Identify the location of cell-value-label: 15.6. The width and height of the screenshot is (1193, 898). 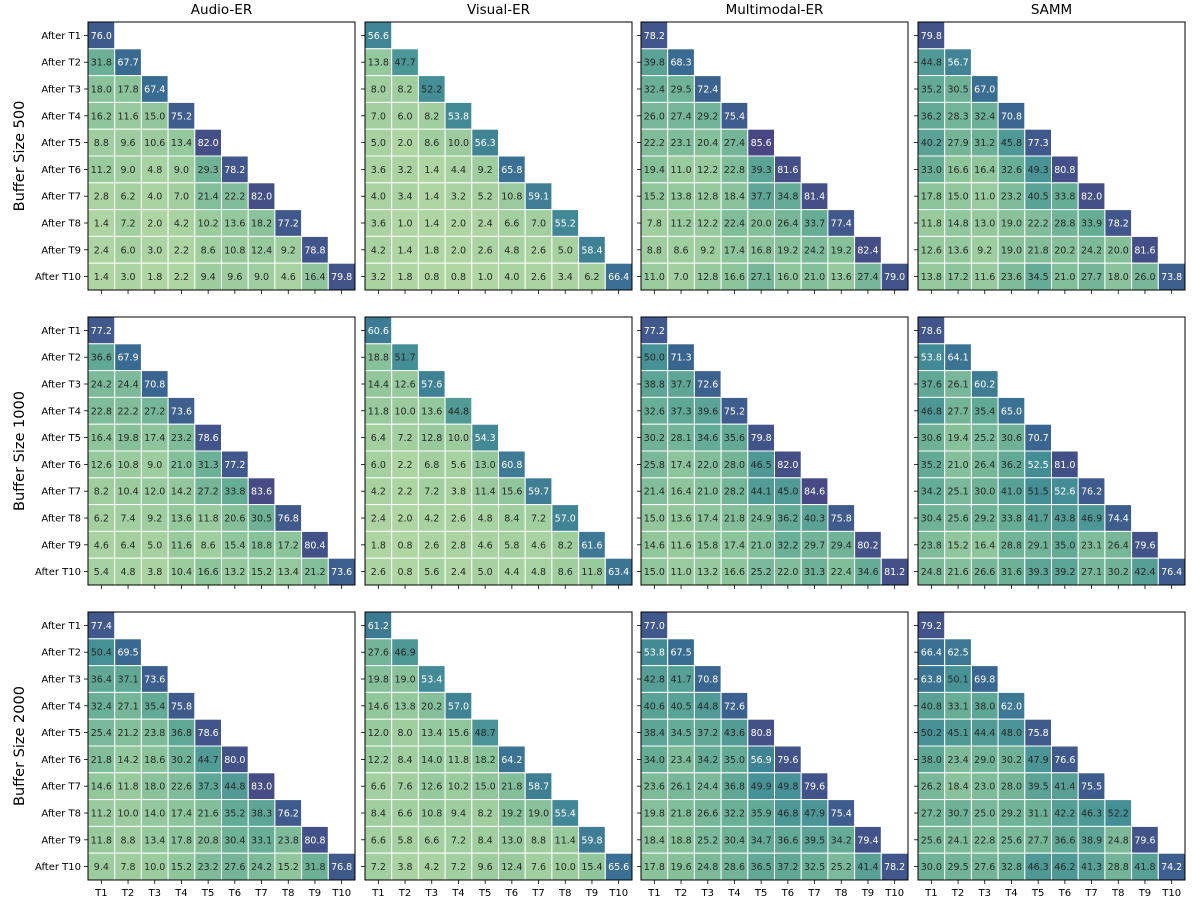
(511, 492).